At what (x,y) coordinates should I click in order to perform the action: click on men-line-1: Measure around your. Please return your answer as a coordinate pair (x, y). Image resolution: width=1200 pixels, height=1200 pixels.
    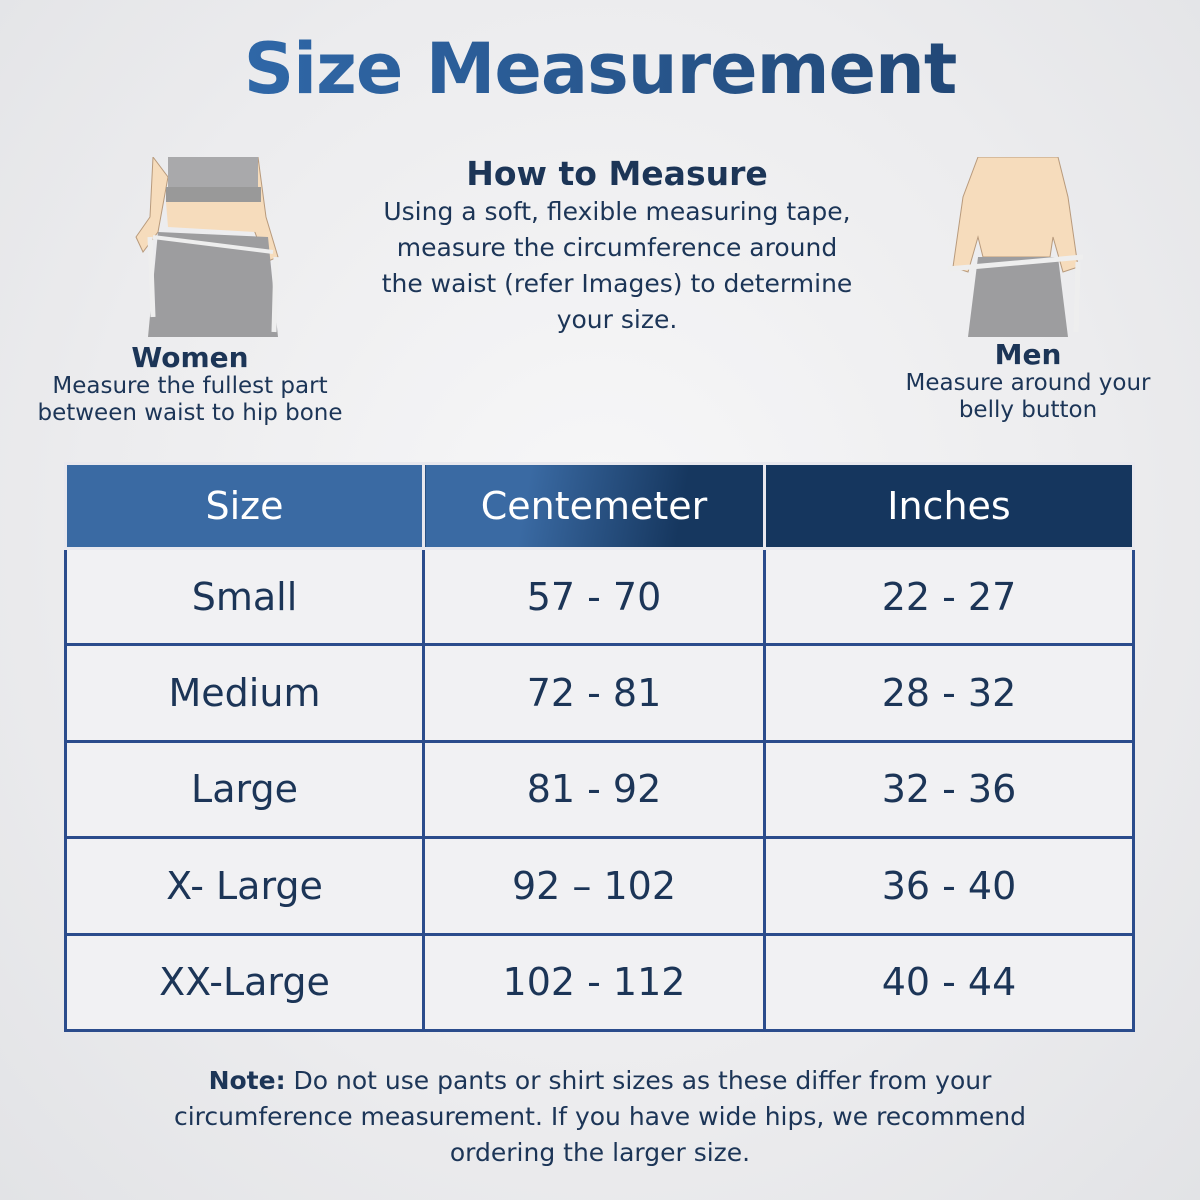
    Looking at the image, I should click on (1028, 383).